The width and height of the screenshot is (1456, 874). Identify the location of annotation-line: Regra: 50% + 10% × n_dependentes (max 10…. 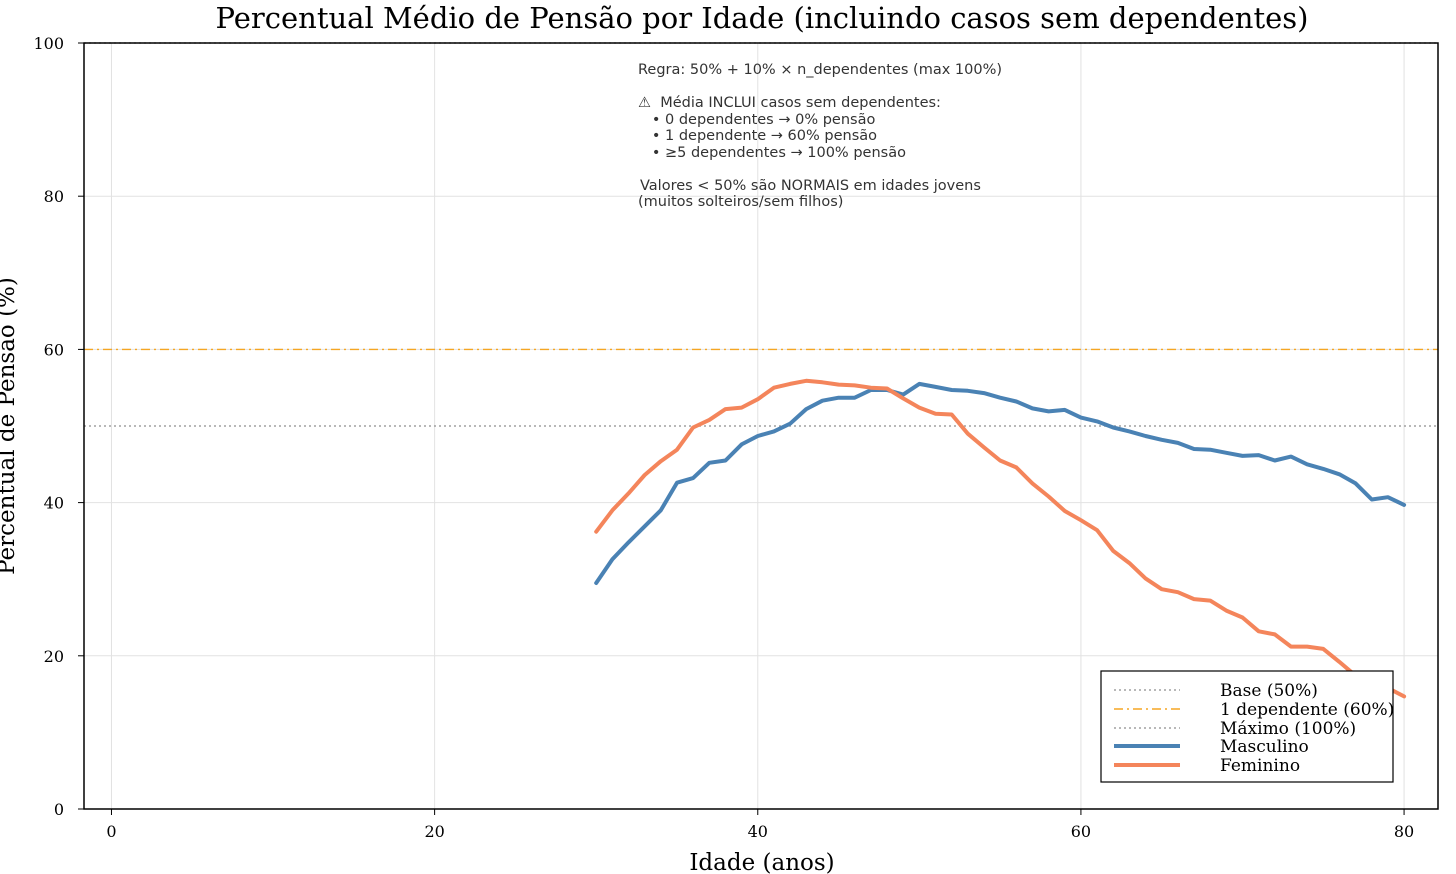
(820, 70).